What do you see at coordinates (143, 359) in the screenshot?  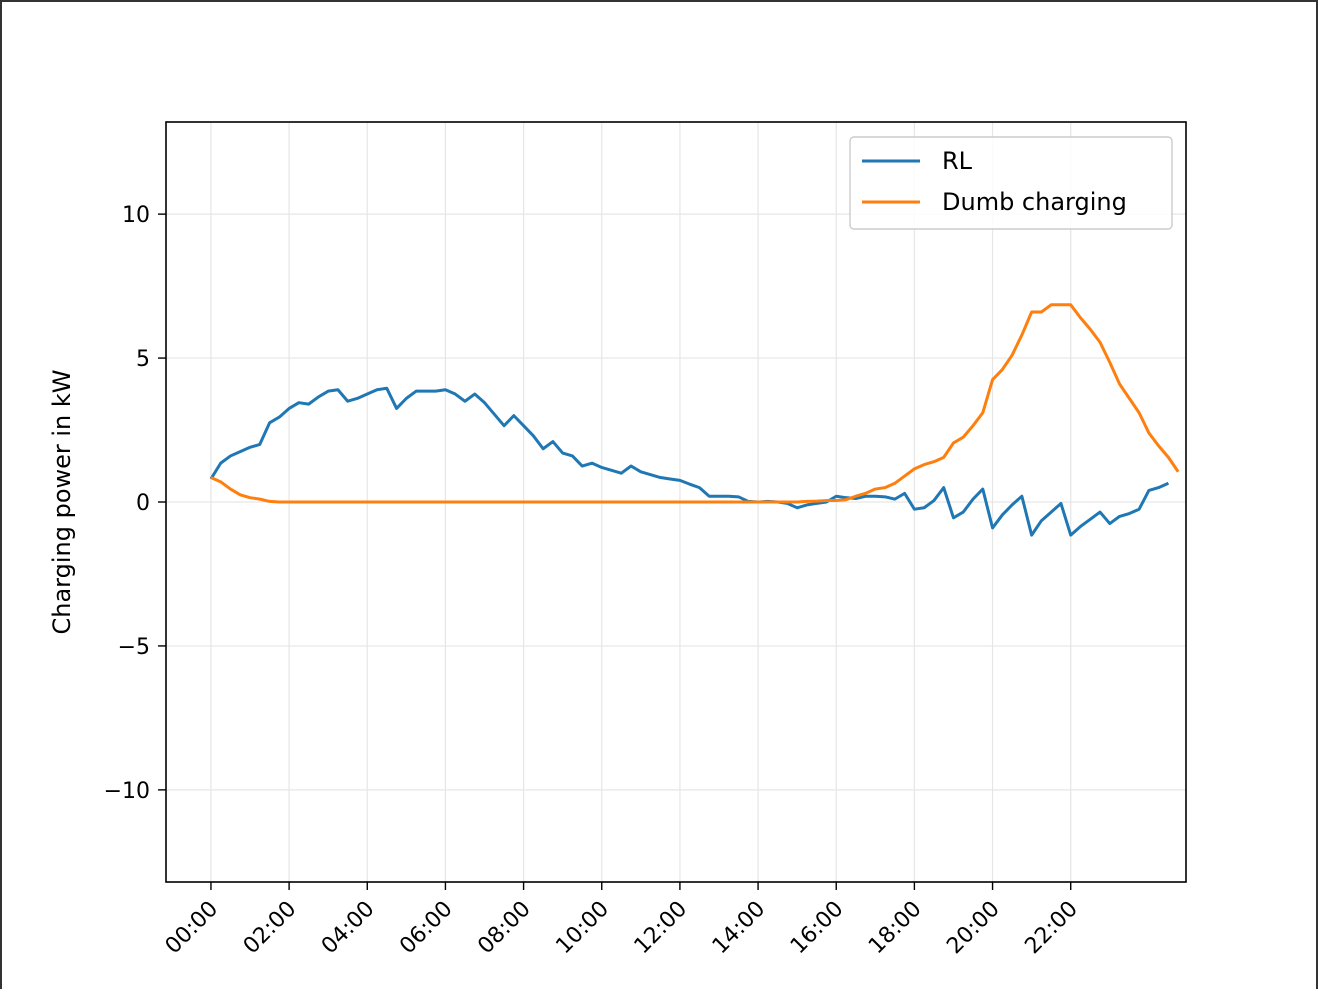 I see `y-tick-label: 5` at bounding box center [143, 359].